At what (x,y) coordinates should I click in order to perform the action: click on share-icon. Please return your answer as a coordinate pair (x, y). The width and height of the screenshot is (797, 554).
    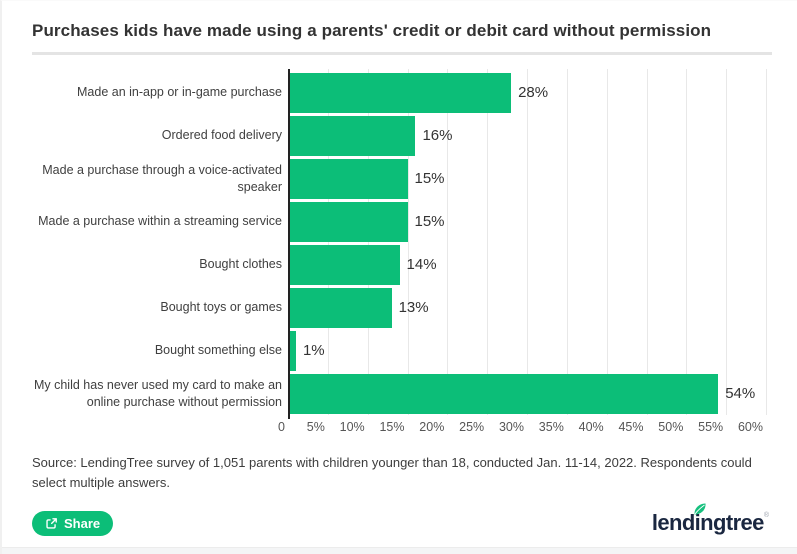
    Looking at the image, I should click on (51, 523).